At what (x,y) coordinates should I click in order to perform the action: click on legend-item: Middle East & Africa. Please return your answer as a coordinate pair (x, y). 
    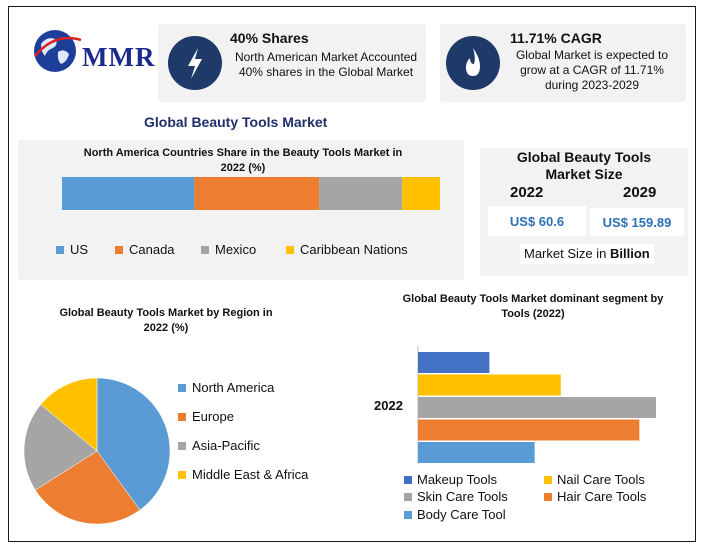
    Looking at the image, I should click on (243, 474).